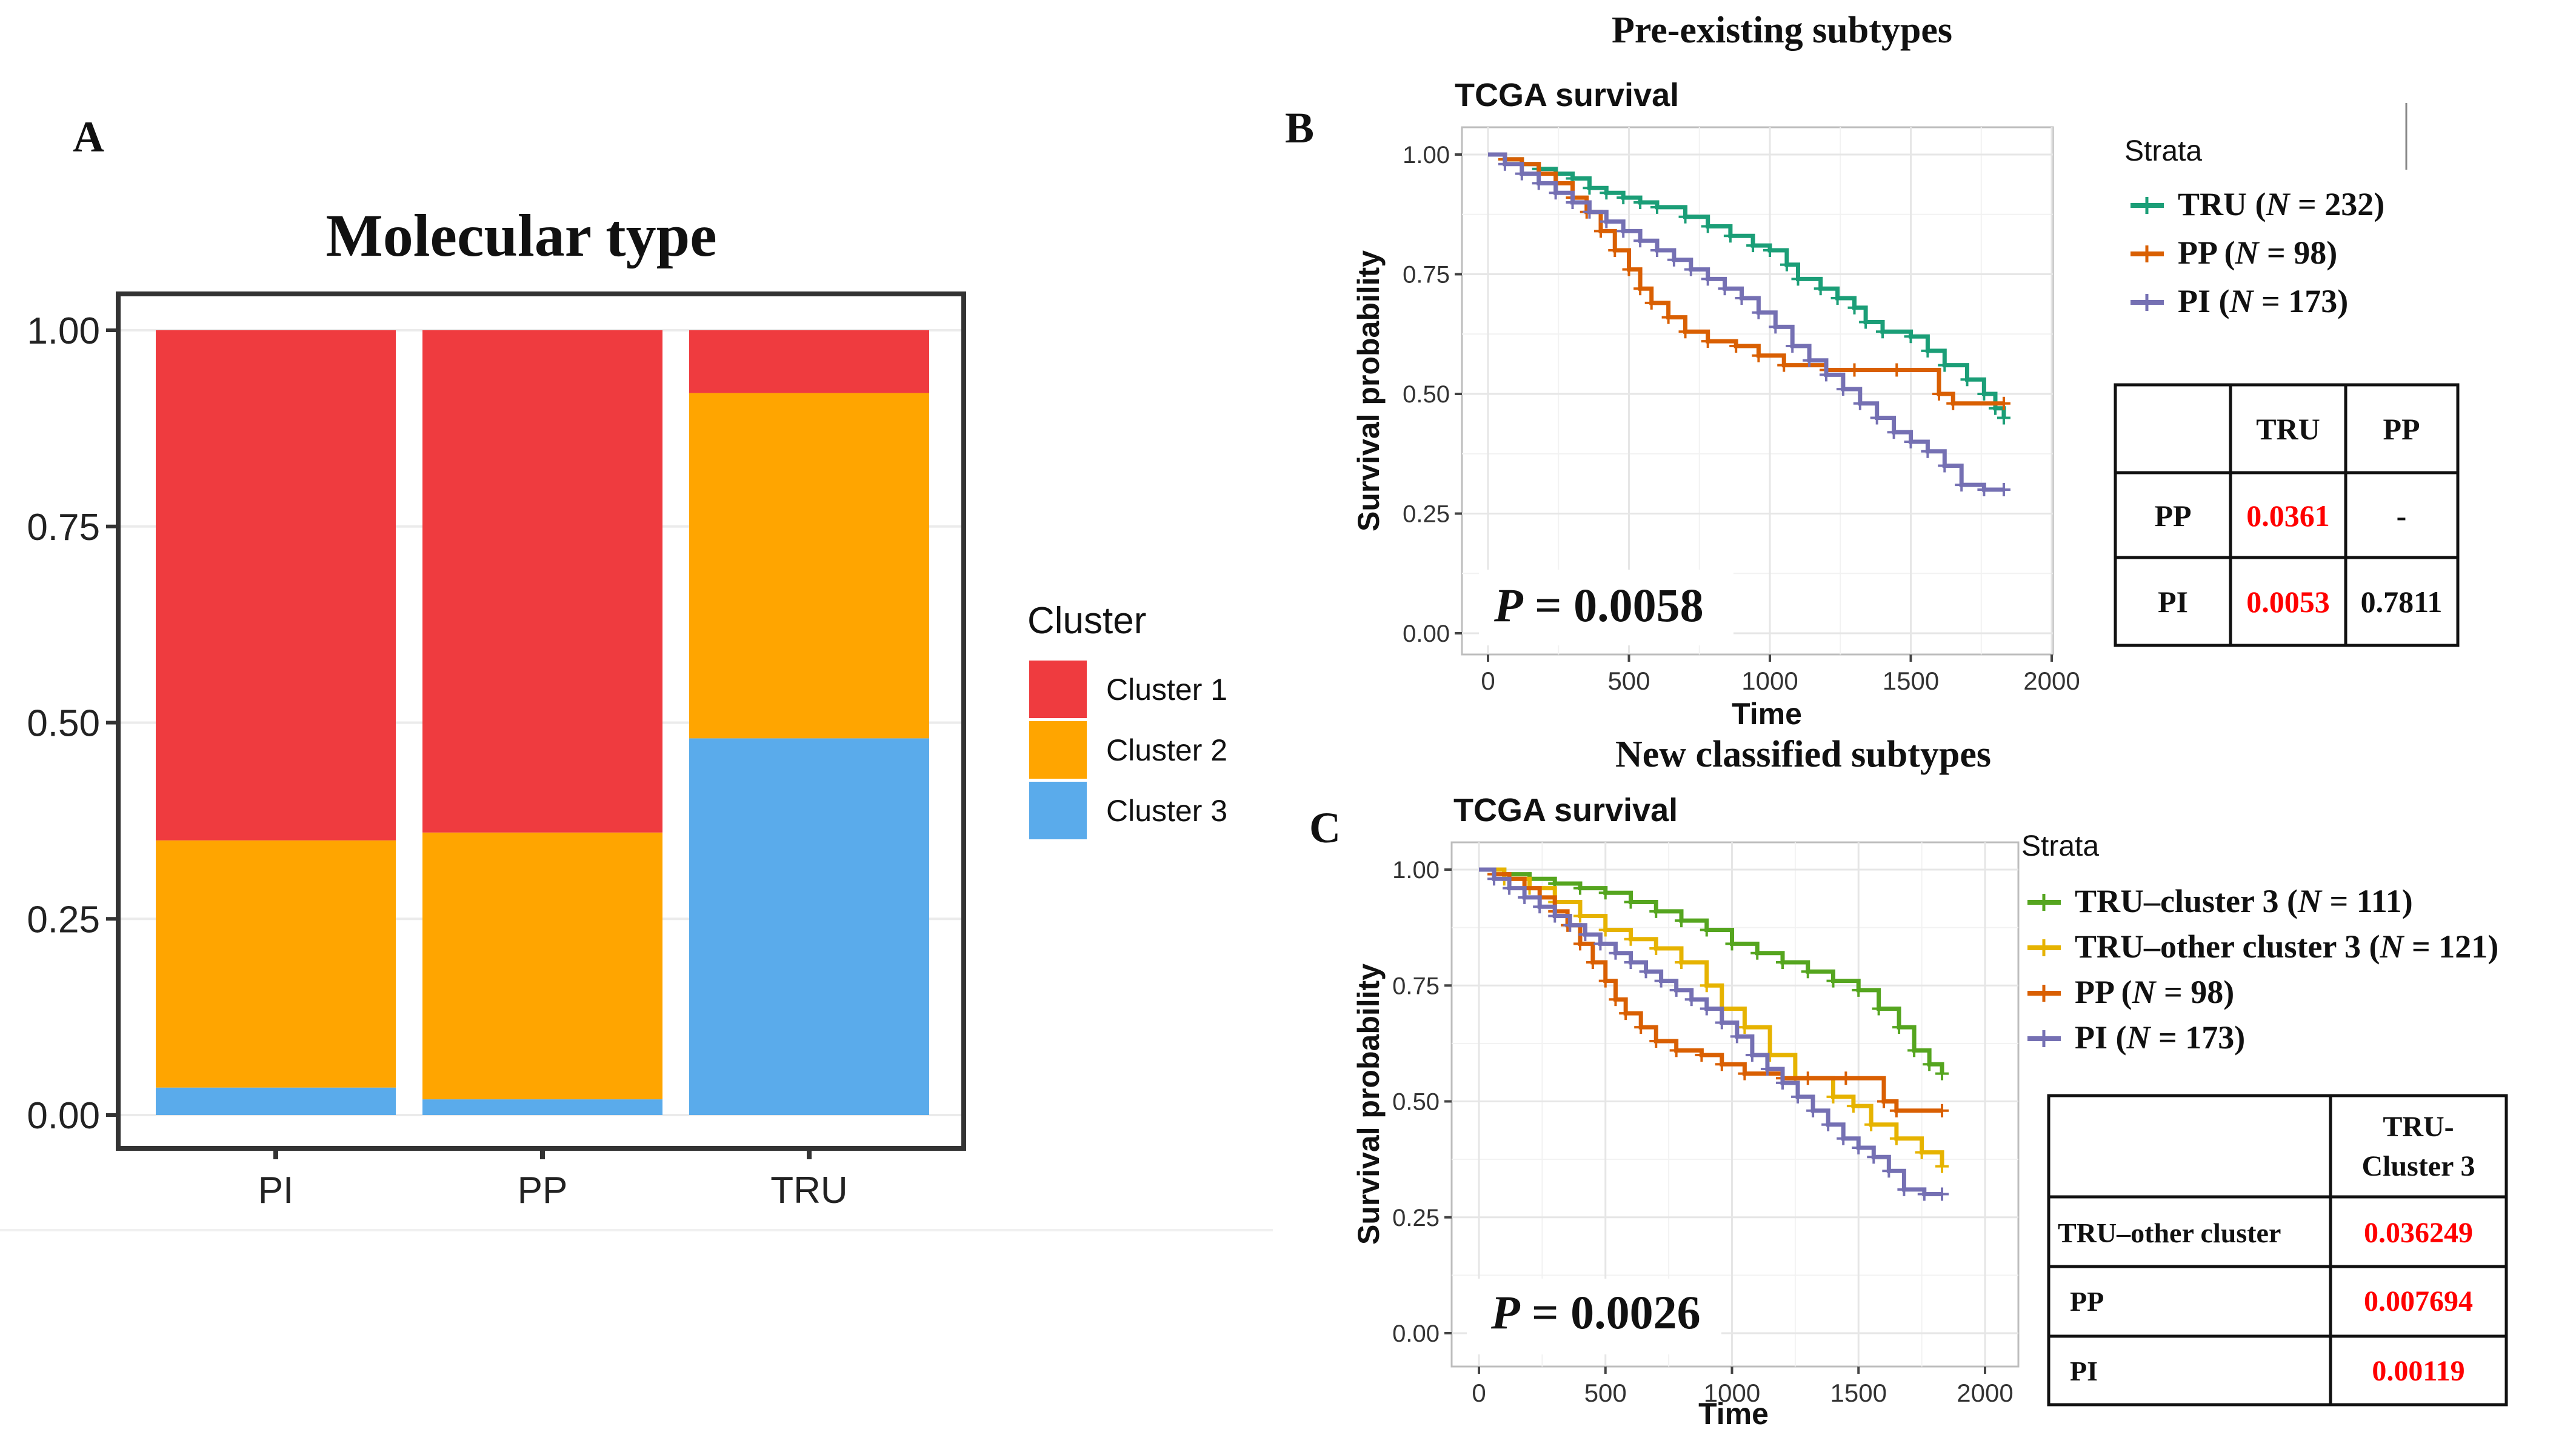 The image size is (2576, 1435). Describe the element at coordinates (2419, 1301) in the screenshot. I see `table-c-cell-pp: 0.007694` at that location.